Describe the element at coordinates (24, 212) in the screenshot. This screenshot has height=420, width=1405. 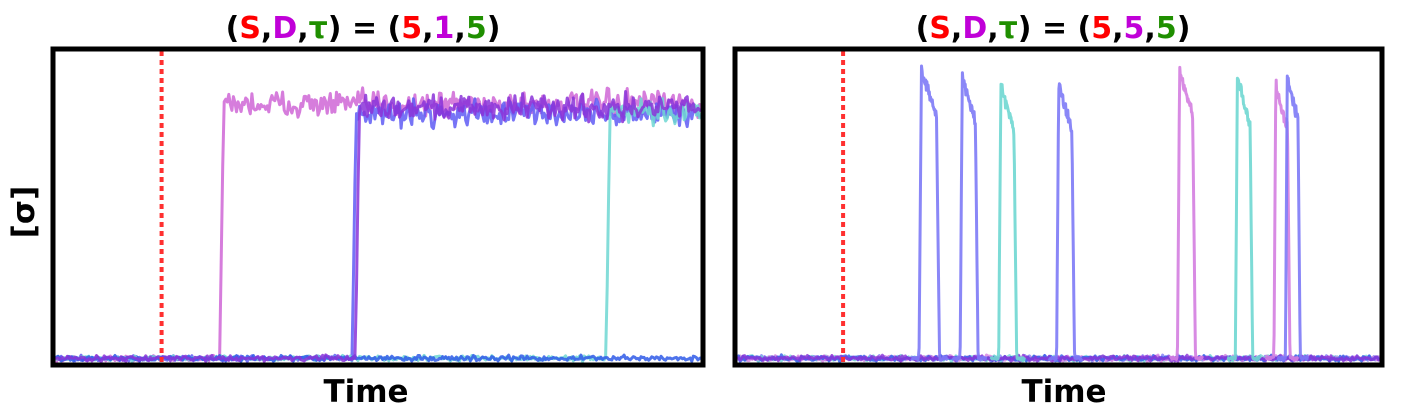
I see `y-axis-label: [σ]` at that location.